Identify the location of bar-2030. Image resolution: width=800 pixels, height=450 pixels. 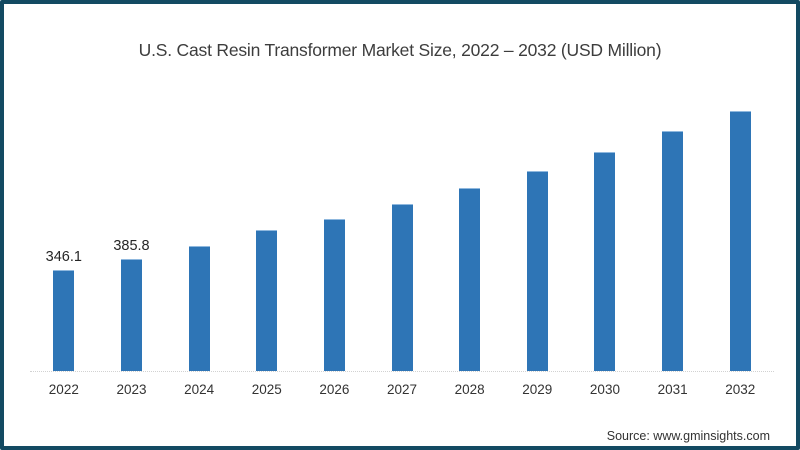
(605, 261).